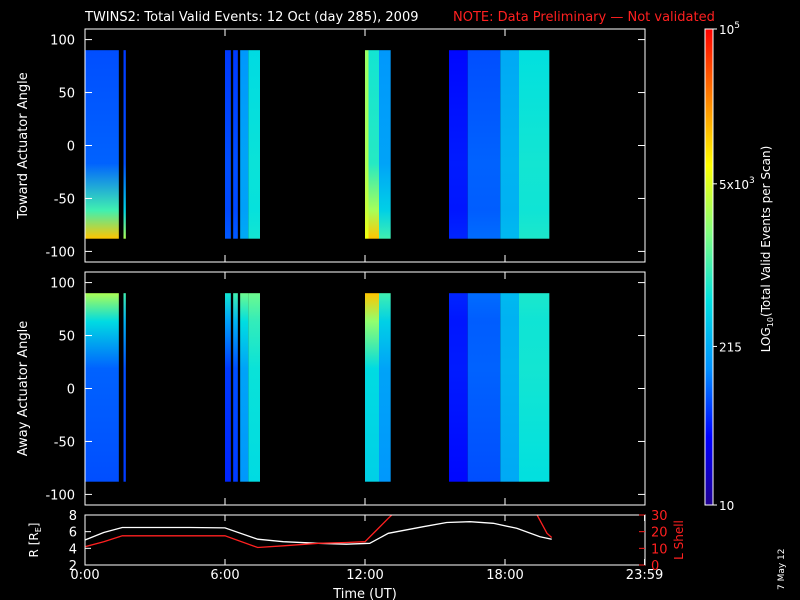 This screenshot has height=600, width=800. I want to click on x-tick-label: 12:00, so click(364, 575).